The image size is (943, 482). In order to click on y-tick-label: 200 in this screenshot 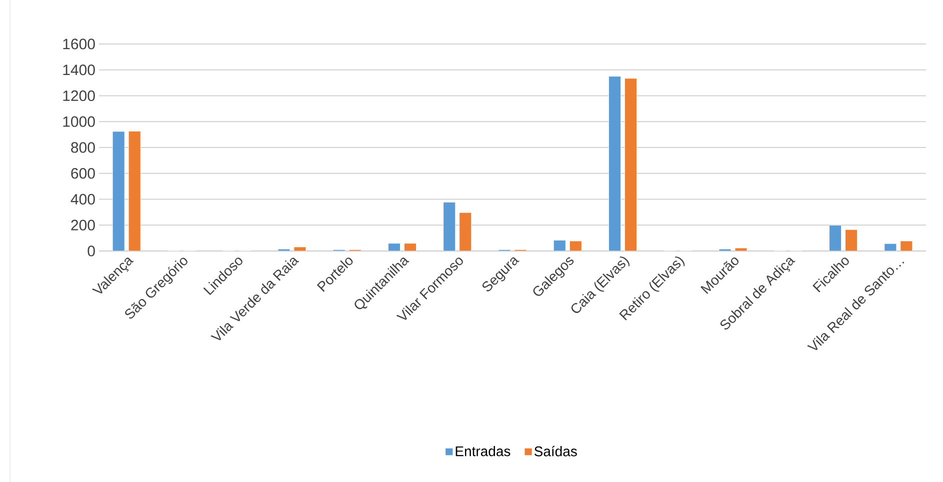, I will do `click(83, 225)`.